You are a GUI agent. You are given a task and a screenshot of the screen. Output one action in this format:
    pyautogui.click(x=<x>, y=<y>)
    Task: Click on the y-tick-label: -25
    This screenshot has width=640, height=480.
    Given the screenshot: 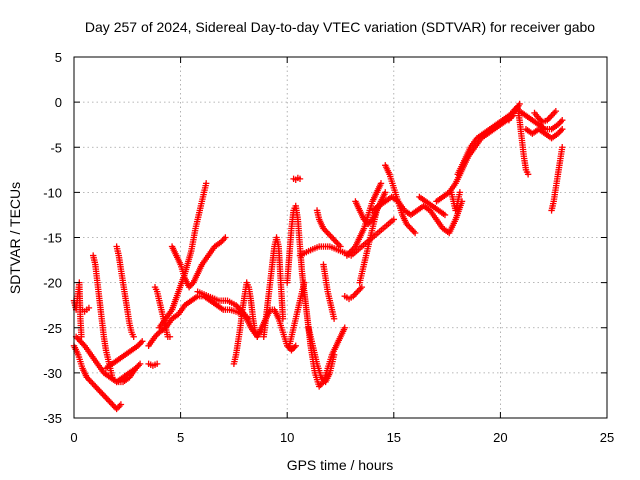 What is the action you would take?
    pyautogui.click(x=52, y=328)
    